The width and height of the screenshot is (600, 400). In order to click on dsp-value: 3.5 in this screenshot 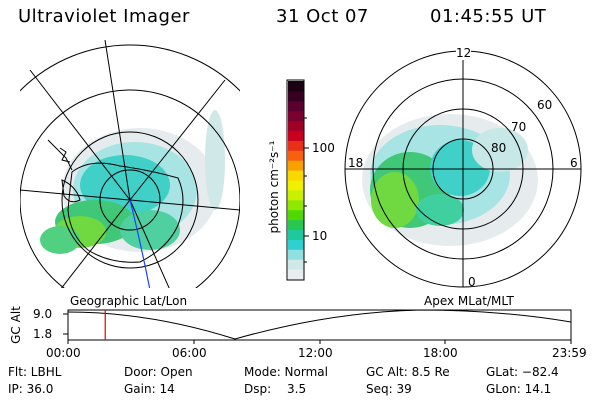, I will do `click(297, 389)`.